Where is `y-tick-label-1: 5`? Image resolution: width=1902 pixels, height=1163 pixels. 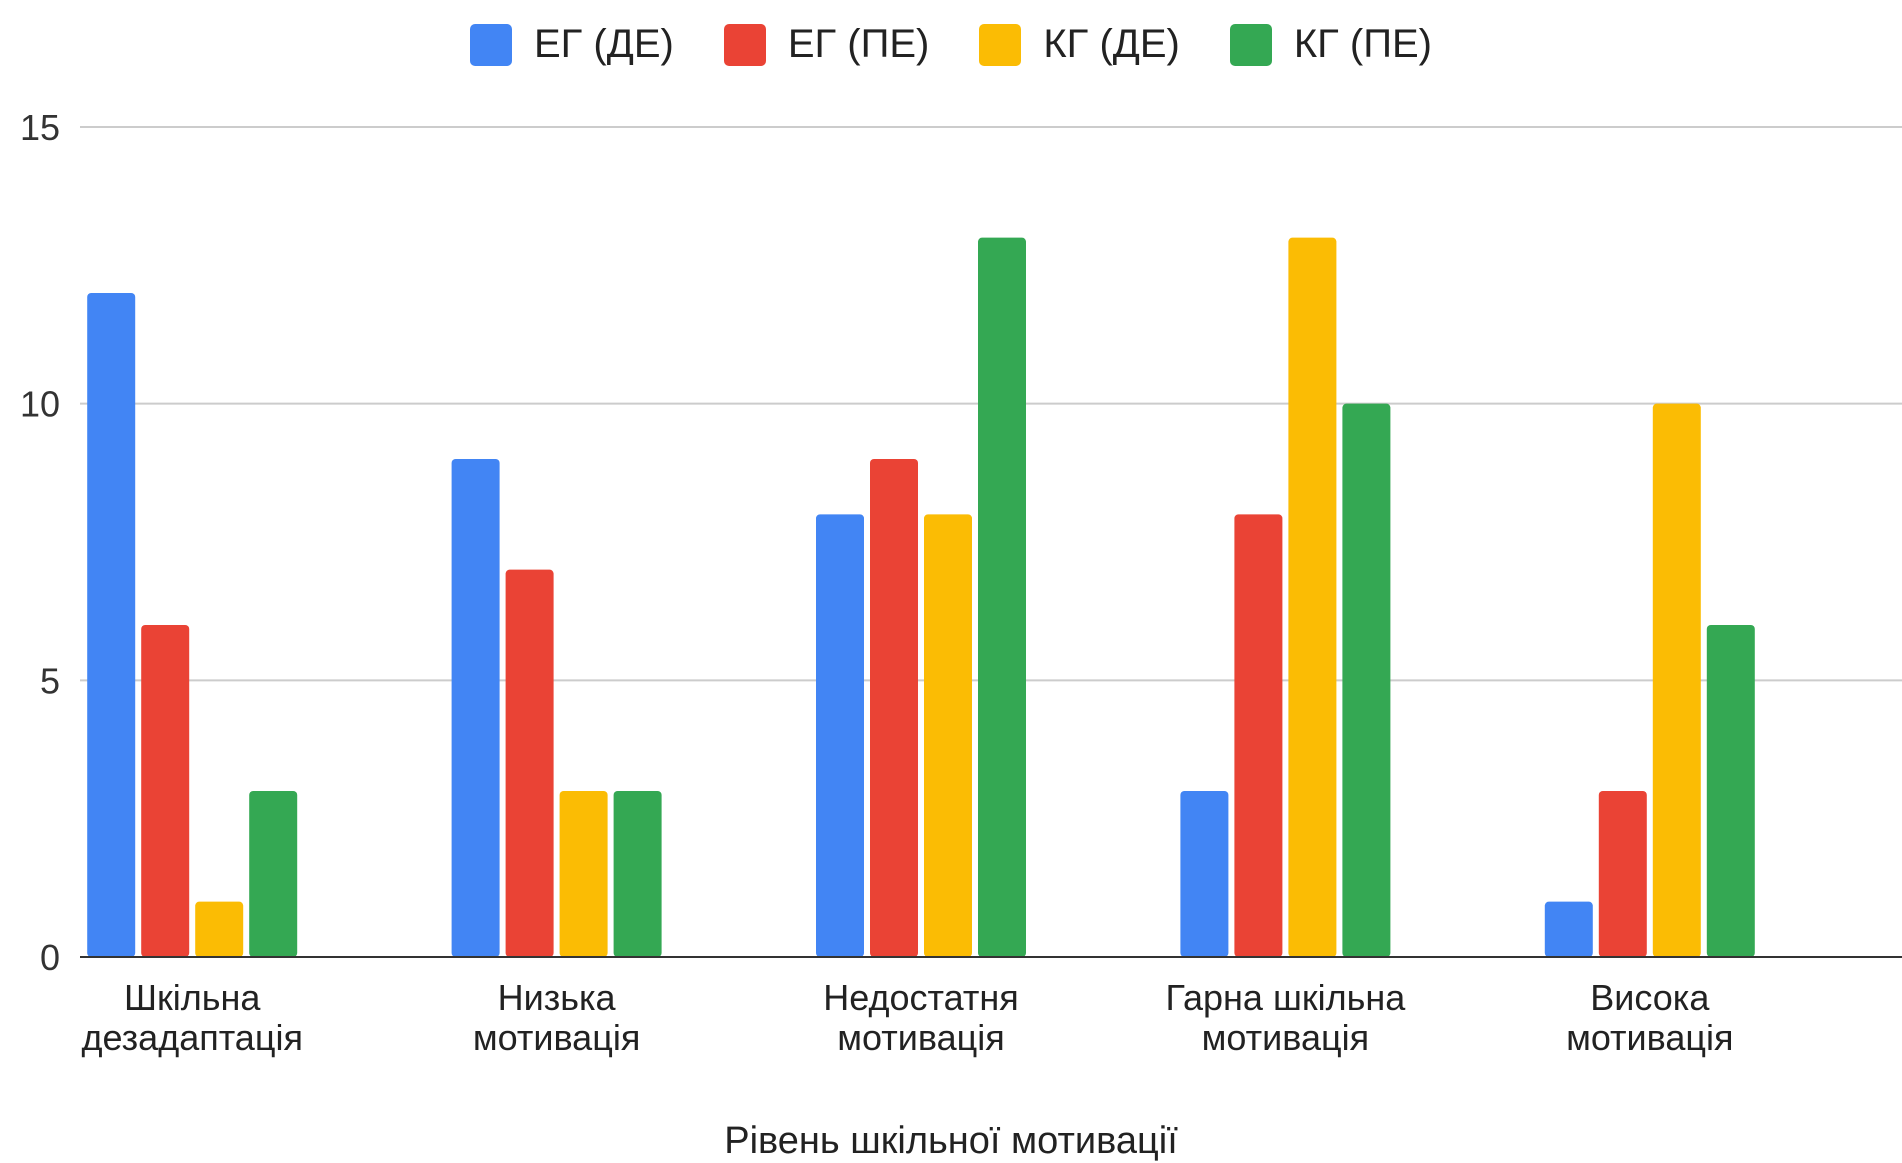
y-tick-label-1: 5 is located at coordinates (50, 680).